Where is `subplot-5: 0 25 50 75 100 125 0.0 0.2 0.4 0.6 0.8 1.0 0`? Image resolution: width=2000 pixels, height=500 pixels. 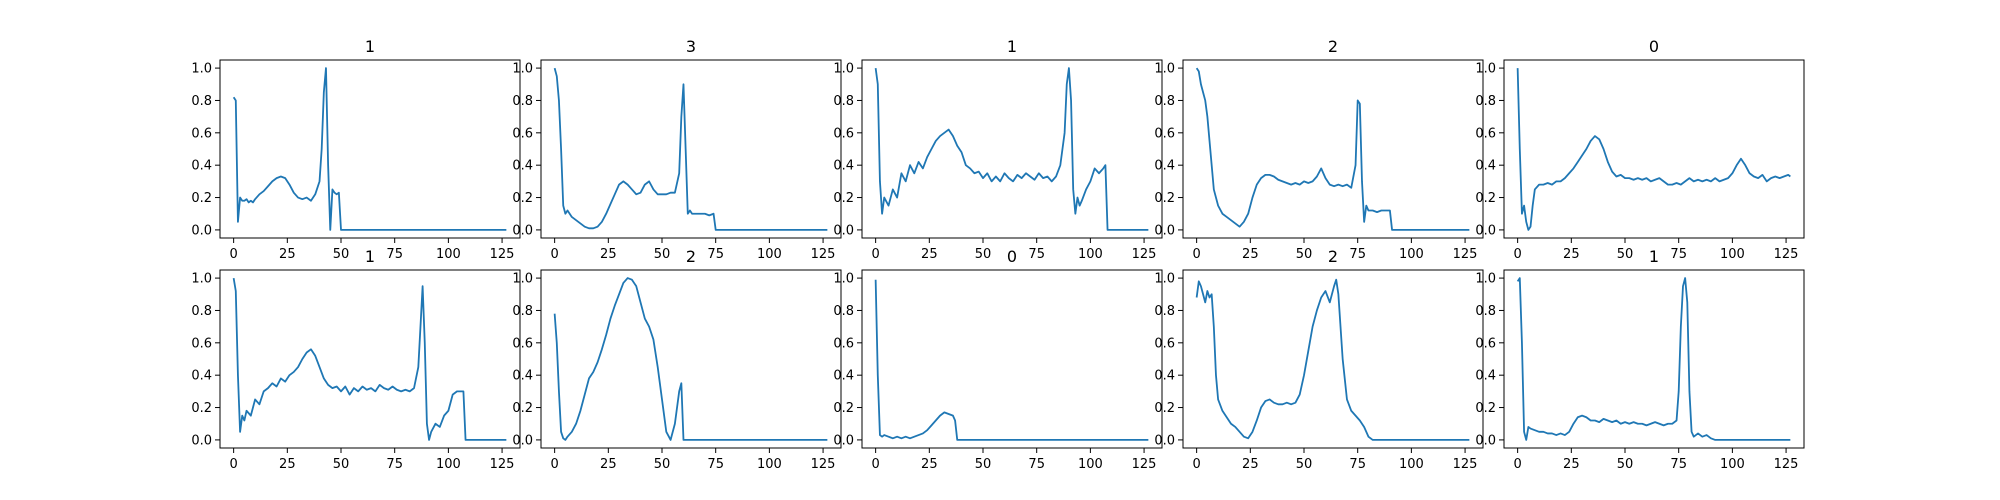
subplot-5: 0 25 50 75 100 125 0.0 0.2 0.4 0.6 0.8 1.0 0 is located at coordinates (1640, 149).